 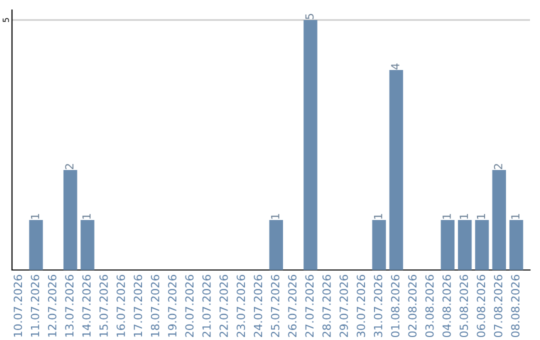 What do you see at coordinates (172, 305) in the screenshot?
I see `x-tick-label: 19.07.2026` at bounding box center [172, 305].